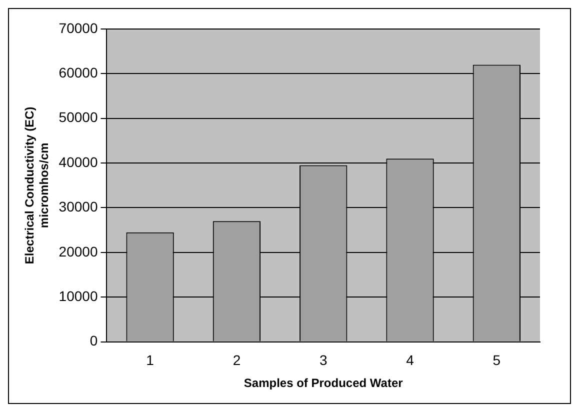  I want to click on x-tick-label: 1, so click(150, 360).